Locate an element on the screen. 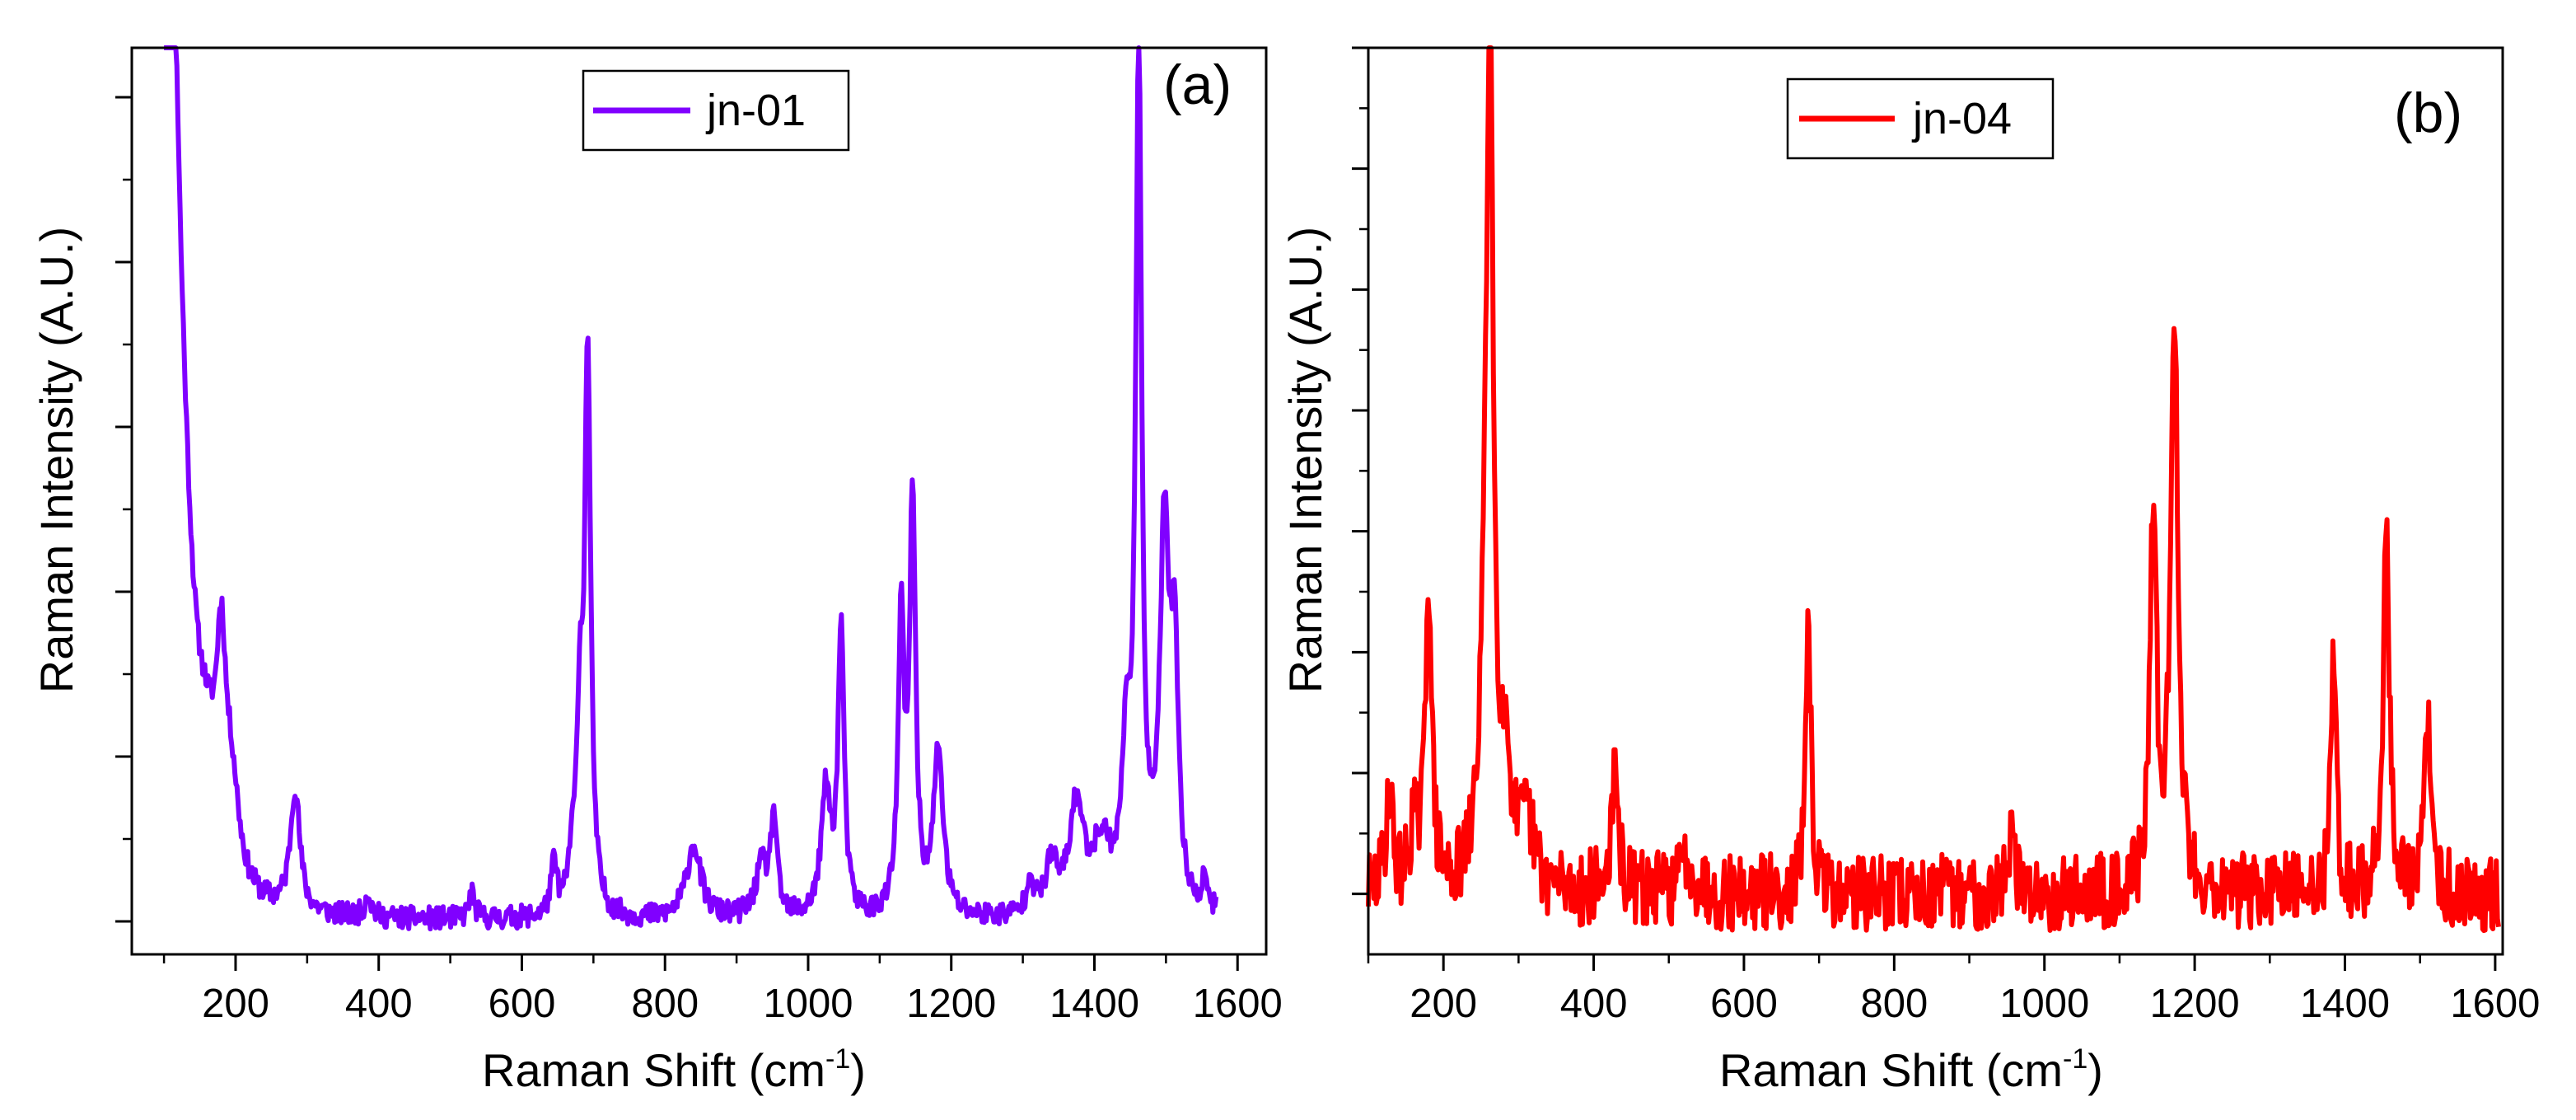  legend: jn-01 is located at coordinates (716, 110).